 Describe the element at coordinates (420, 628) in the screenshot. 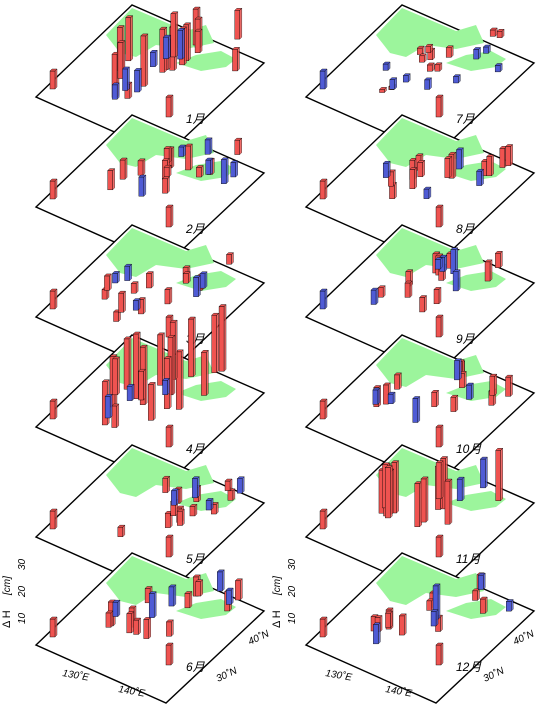

I see `panel-12: 12月` at that location.